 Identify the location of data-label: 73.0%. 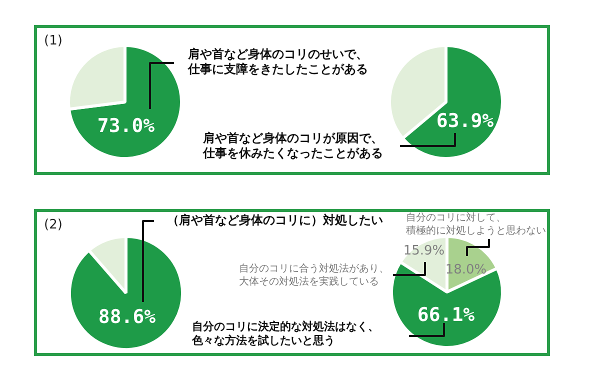
(126, 125).